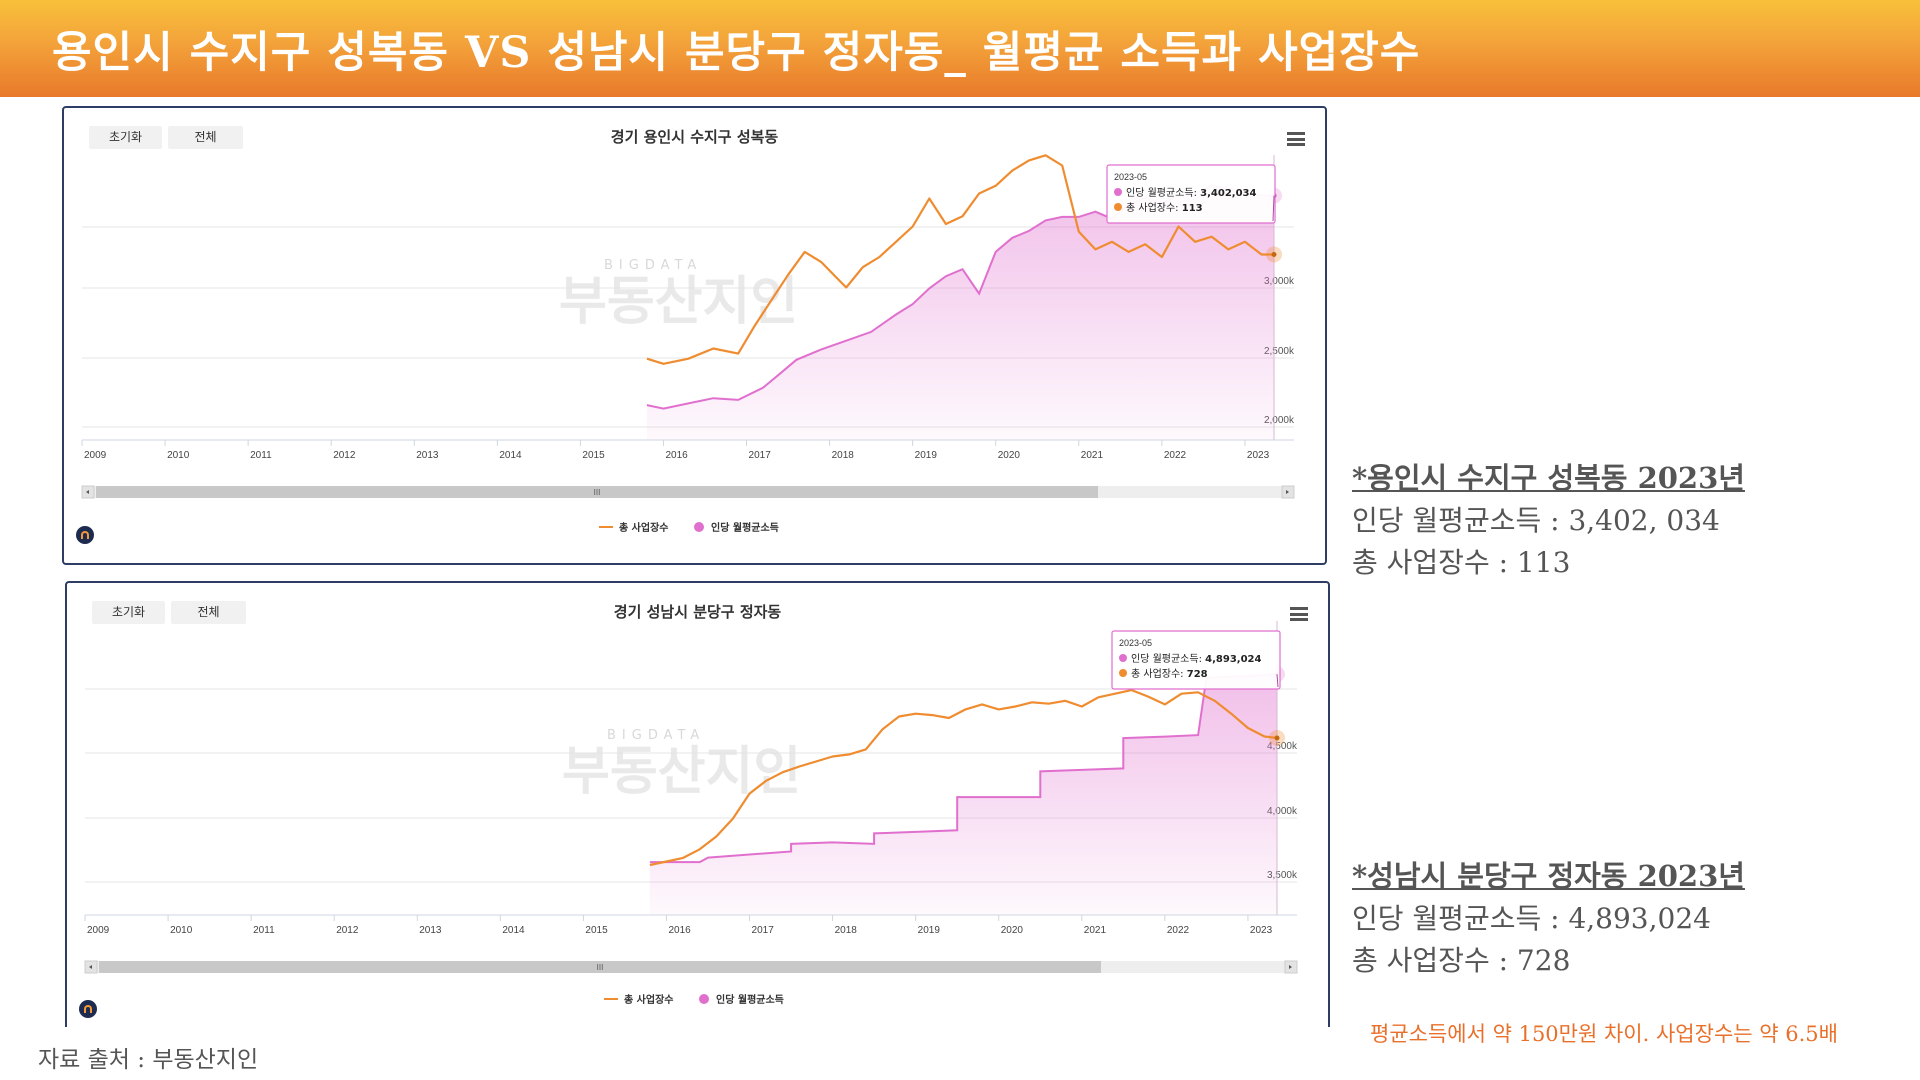 The image size is (1920, 1080). I want to click on y-tick-label: 2,000k, so click(1279, 420).